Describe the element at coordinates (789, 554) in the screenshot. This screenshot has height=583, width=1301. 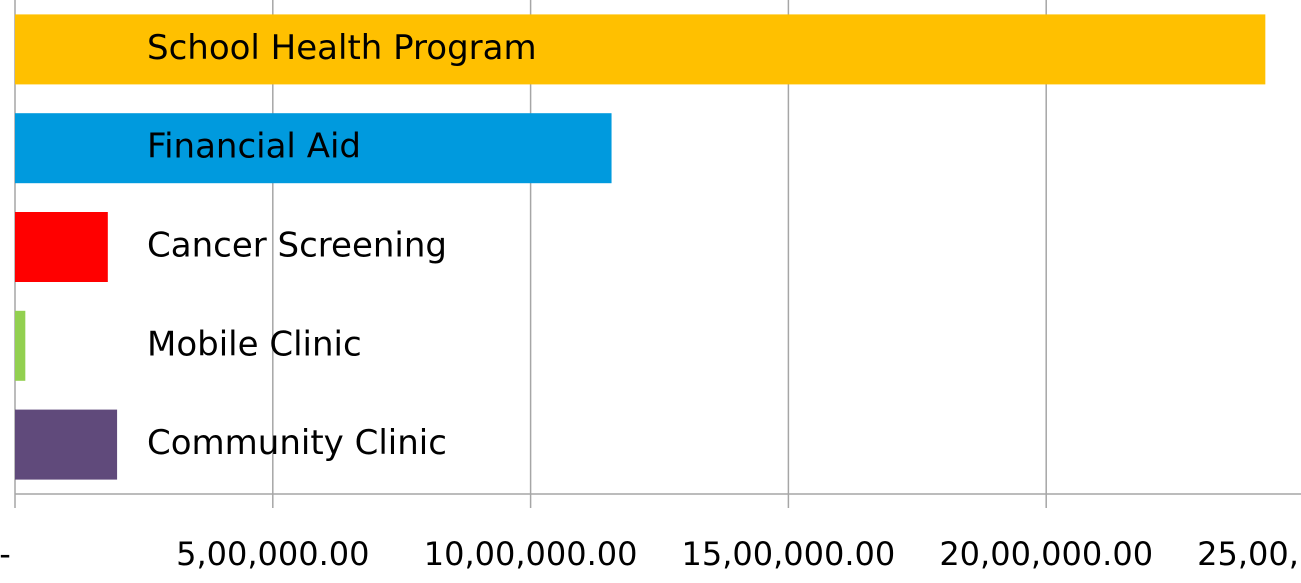
I see `x-tick-label: 15,00,000.00` at that location.